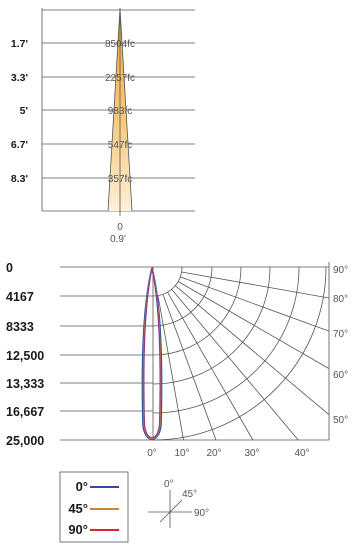 The width and height of the screenshot is (354, 546). I want to click on key-label: 90°, so click(201, 513).